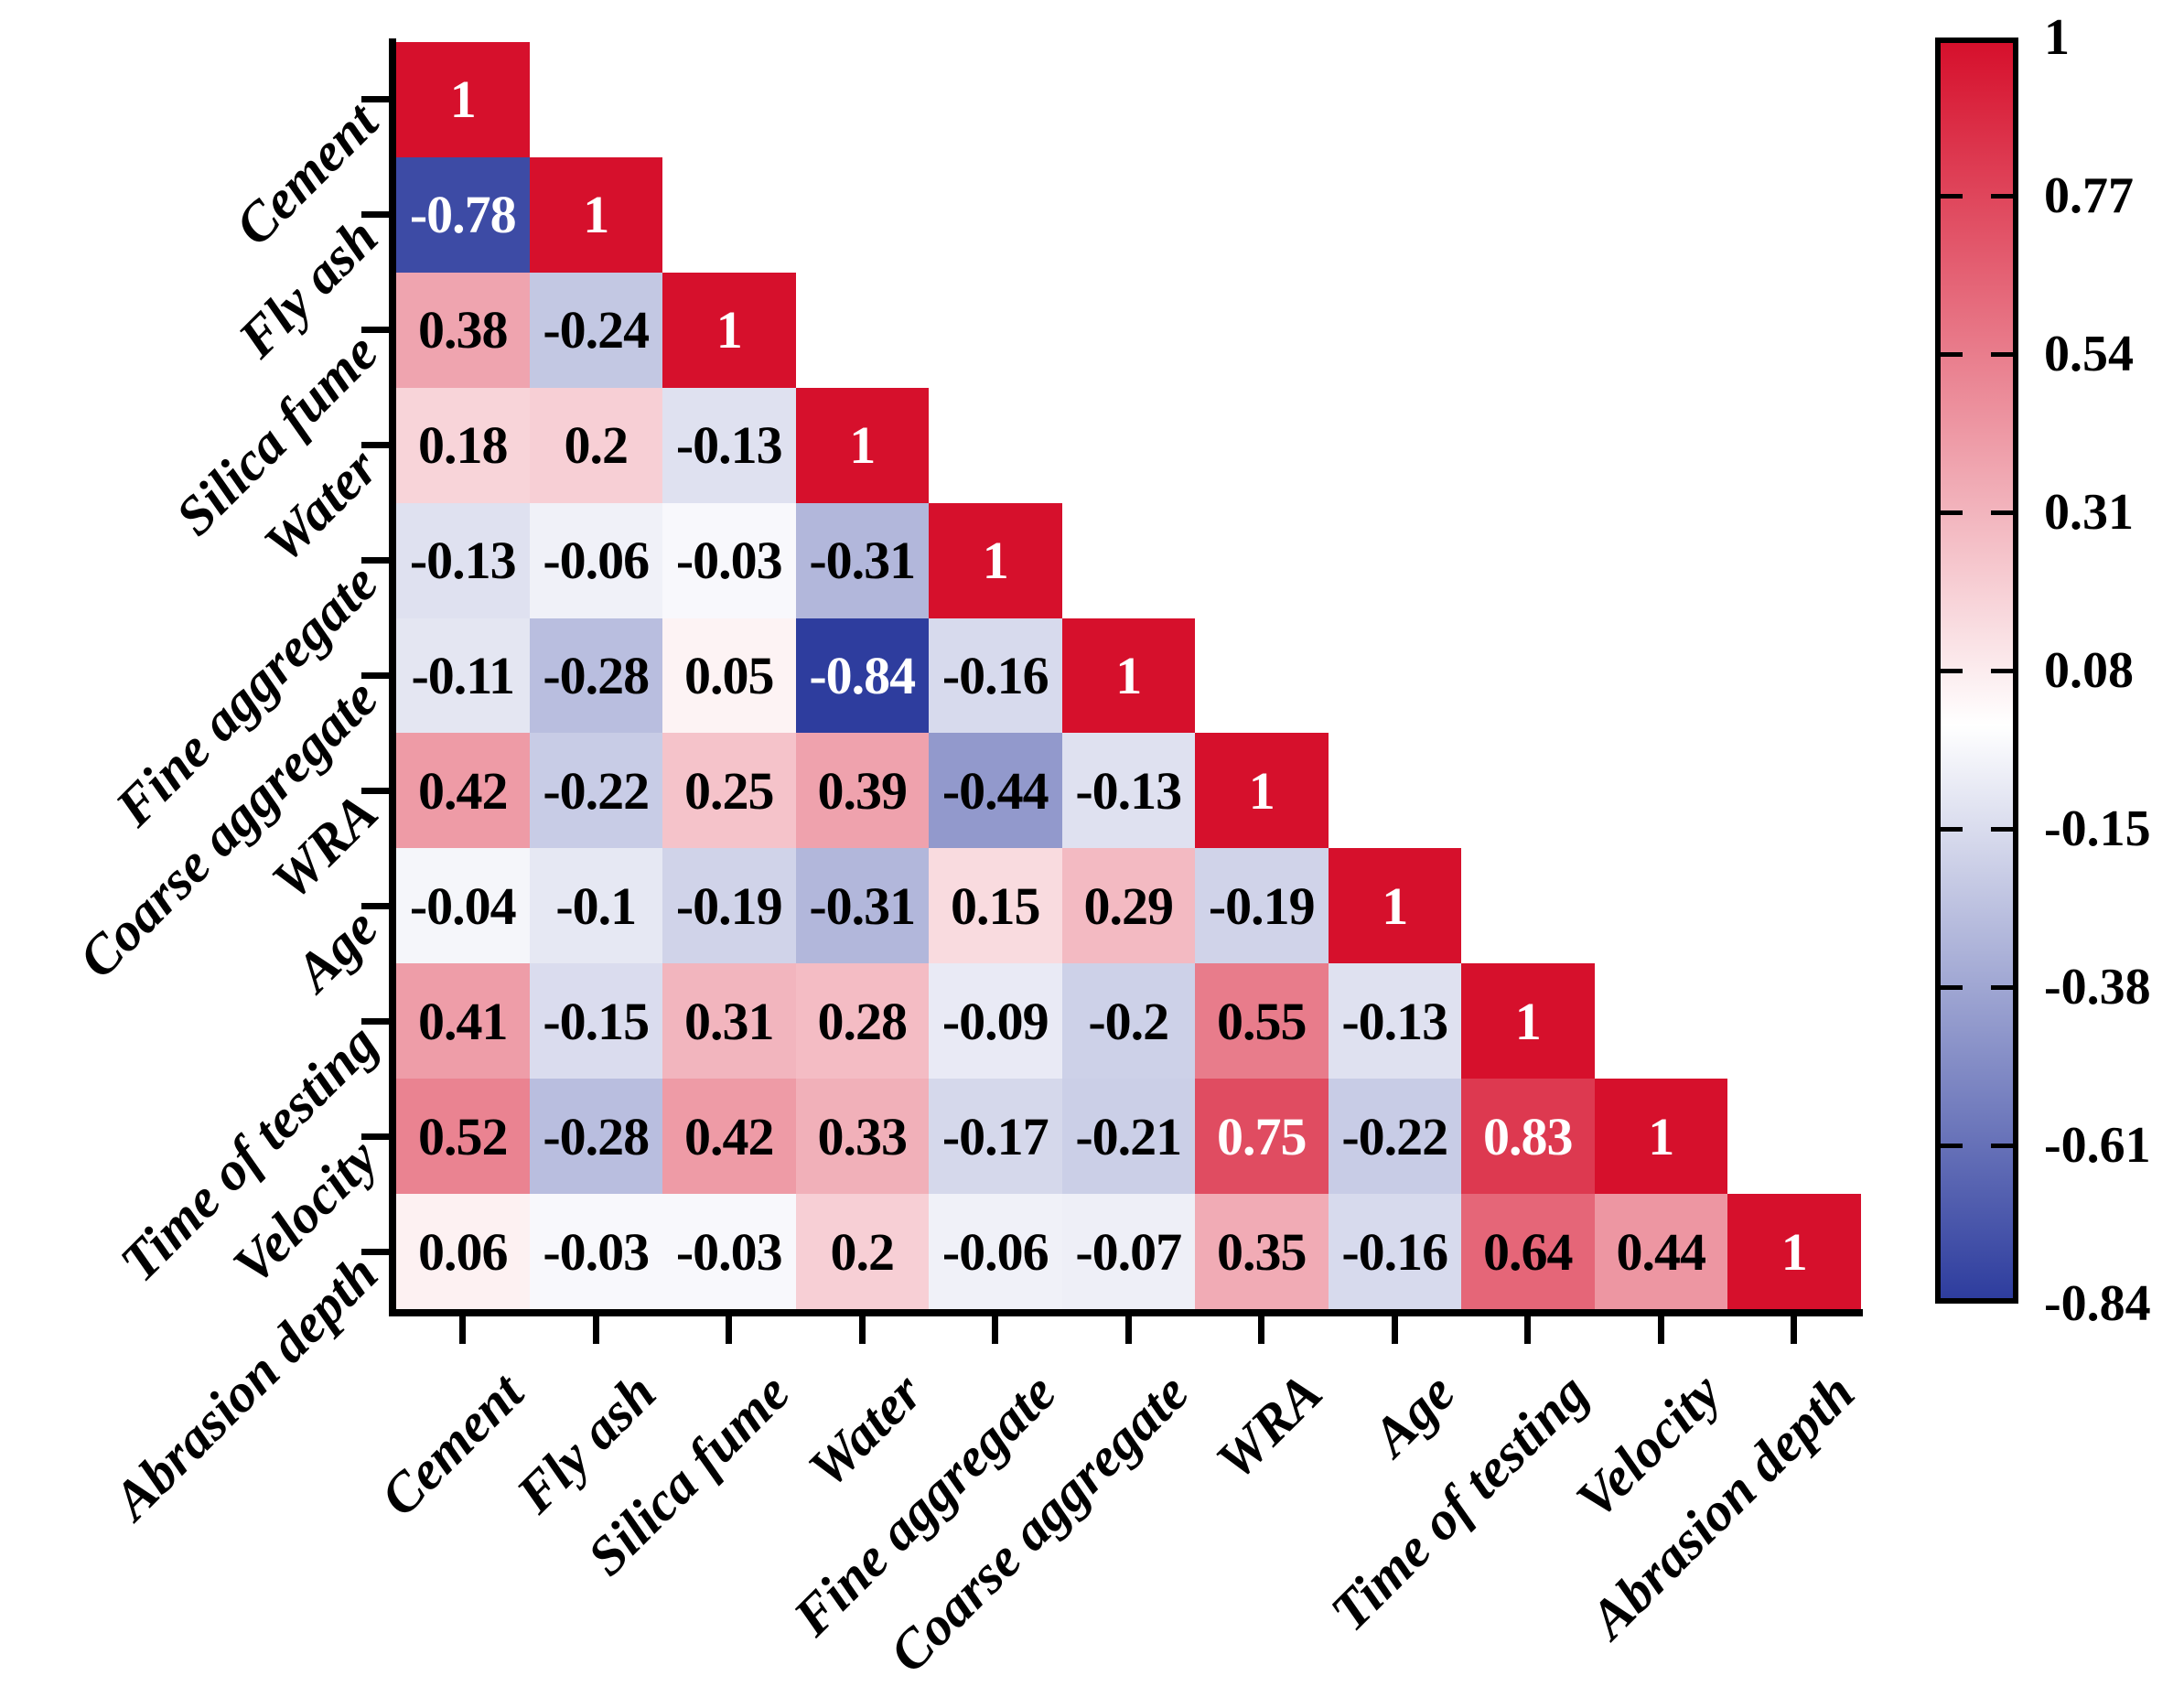 Image resolution: width=2184 pixels, height=1697 pixels. Describe the element at coordinates (2097, 828) in the screenshot. I see `colorbar-tick-label: -0.15` at that location.